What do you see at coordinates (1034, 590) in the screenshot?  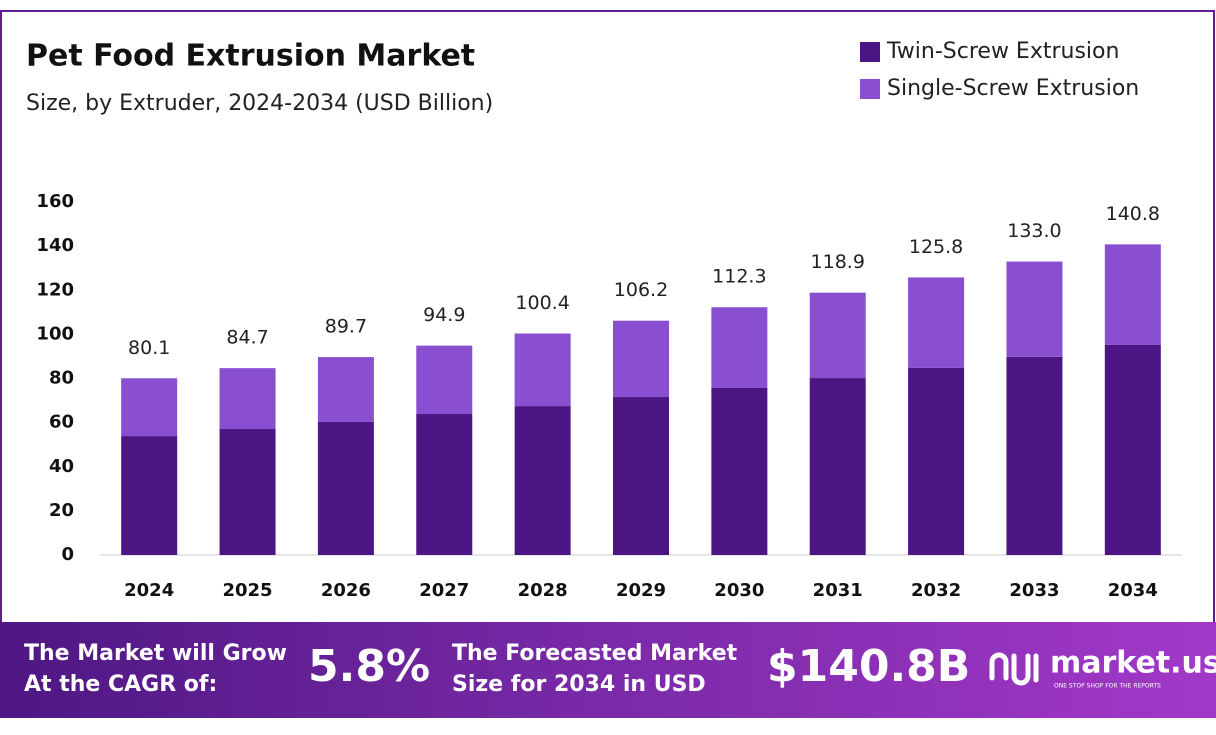 I see `x-tick-label: 2033` at bounding box center [1034, 590].